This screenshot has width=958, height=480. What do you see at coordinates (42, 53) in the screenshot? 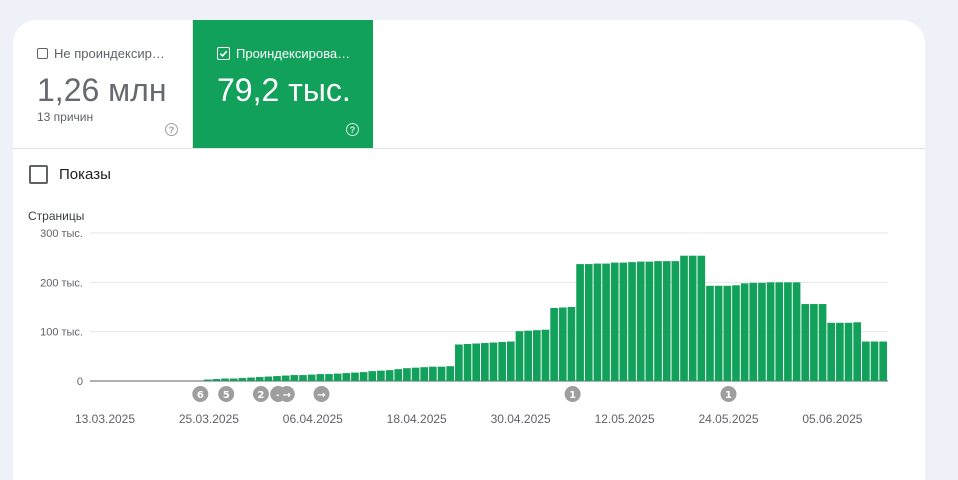
I see `not-indexed-checkbox` at bounding box center [42, 53].